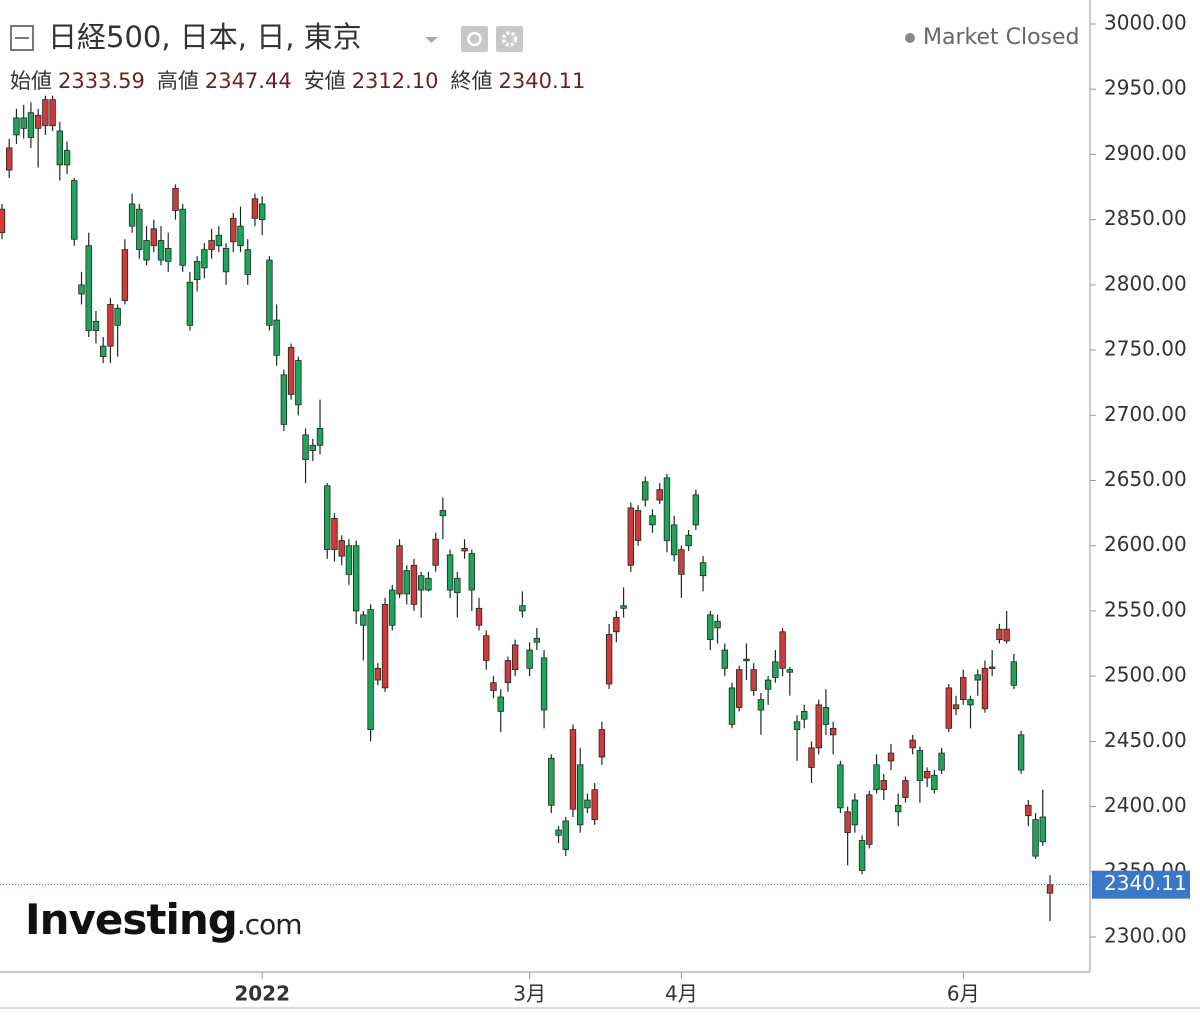 This screenshot has width=1200, height=1015. Describe the element at coordinates (22, 38) in the screenshot. I see `collapse-icon` at that location.